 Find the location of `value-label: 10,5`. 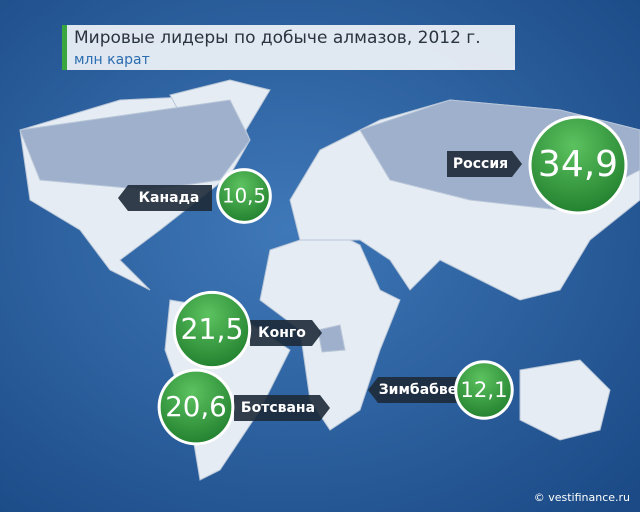

value-label: 10,5 is located at coordinates (244, 196).